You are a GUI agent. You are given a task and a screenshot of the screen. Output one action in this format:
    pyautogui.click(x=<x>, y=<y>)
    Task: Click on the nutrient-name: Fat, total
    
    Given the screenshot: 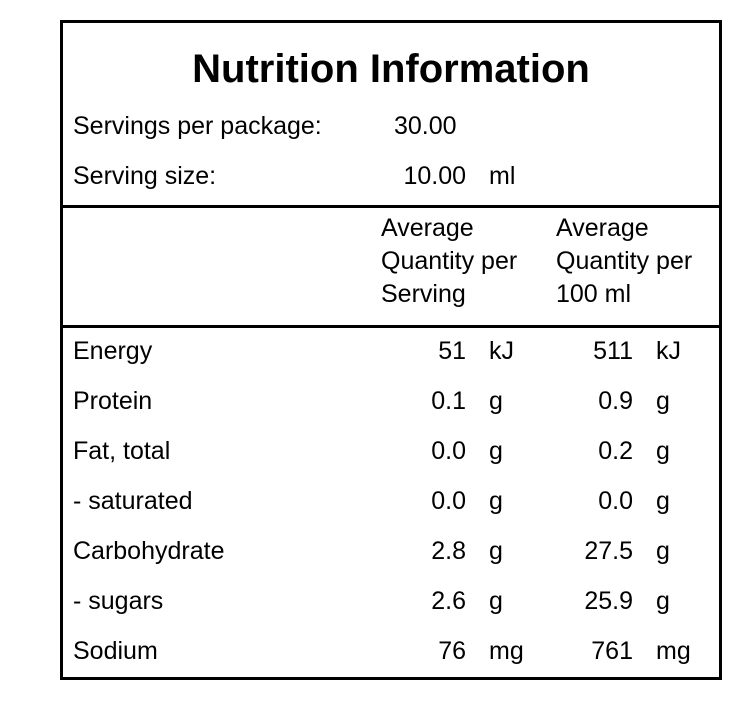 What is the action you would take?
    pyautogui.click(x=122, y=451)
    